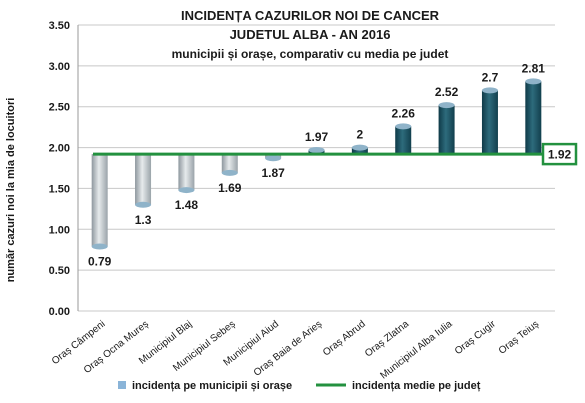  What do you see at coordinates (59, 26) in the screenshot?
I see `y-tick-label: 3.50` at bounding box center [59, 26].